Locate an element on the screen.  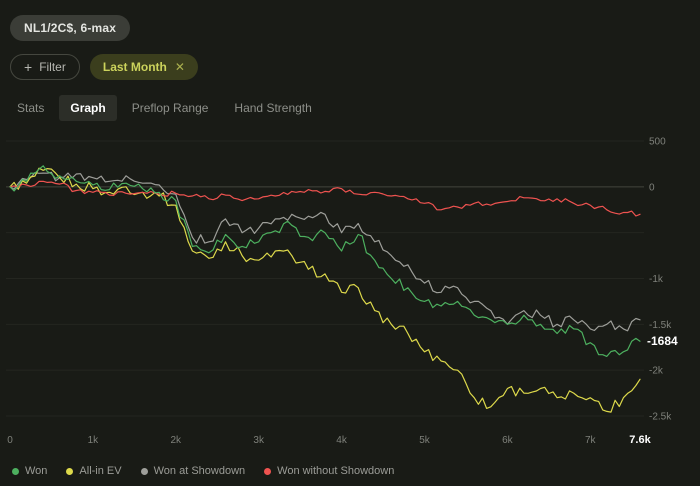
y-axis-label: -2.5k is located at coordinates (660, 417).